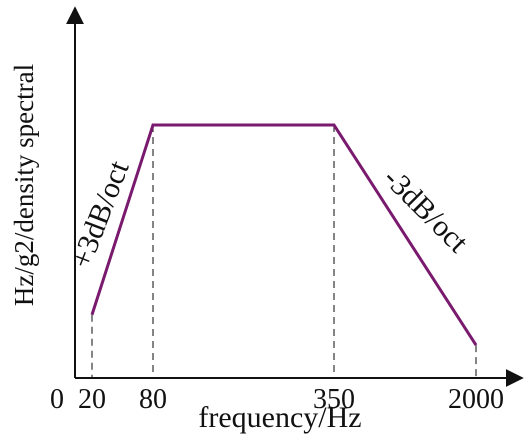  Describe the element at coordinates (334, 399) in the screenshot. I see `x-tick-label-350: 350` at that location.